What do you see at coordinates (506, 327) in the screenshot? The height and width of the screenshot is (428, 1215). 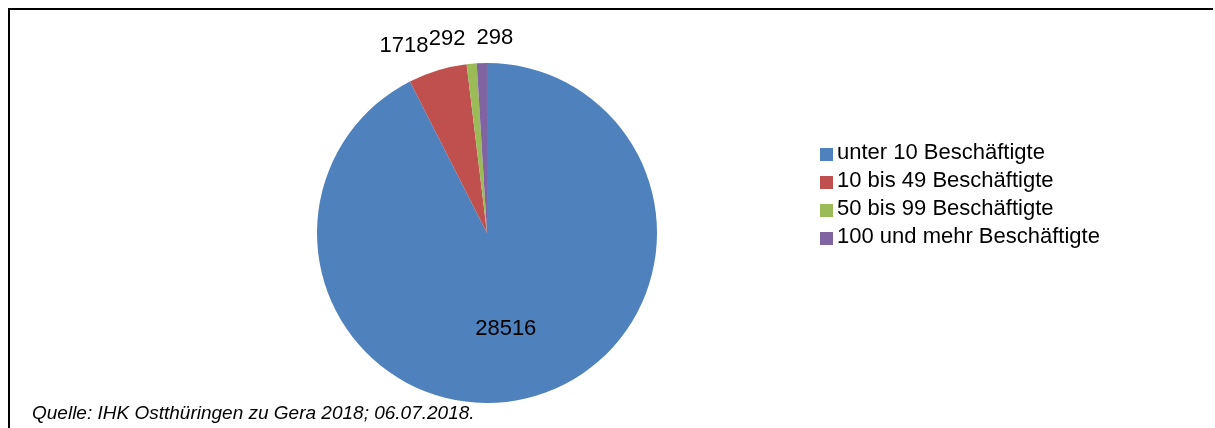 I see `data-label: 28516` at bounding box center [506, 327].